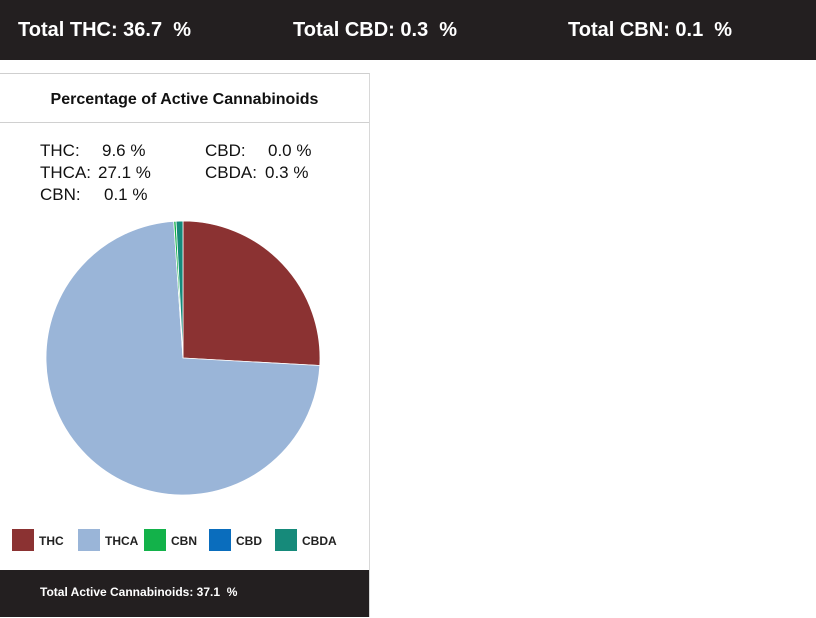  I want to click on value-row-cbn: CBN: 0.1 %, so click(95, 195).